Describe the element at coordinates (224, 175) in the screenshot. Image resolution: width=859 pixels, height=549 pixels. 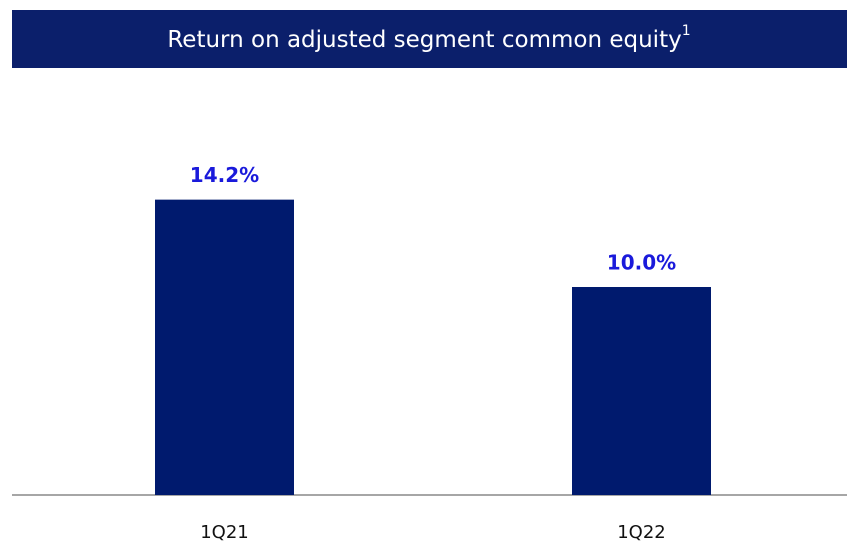
I see `data-label: 14.2%` at that location.